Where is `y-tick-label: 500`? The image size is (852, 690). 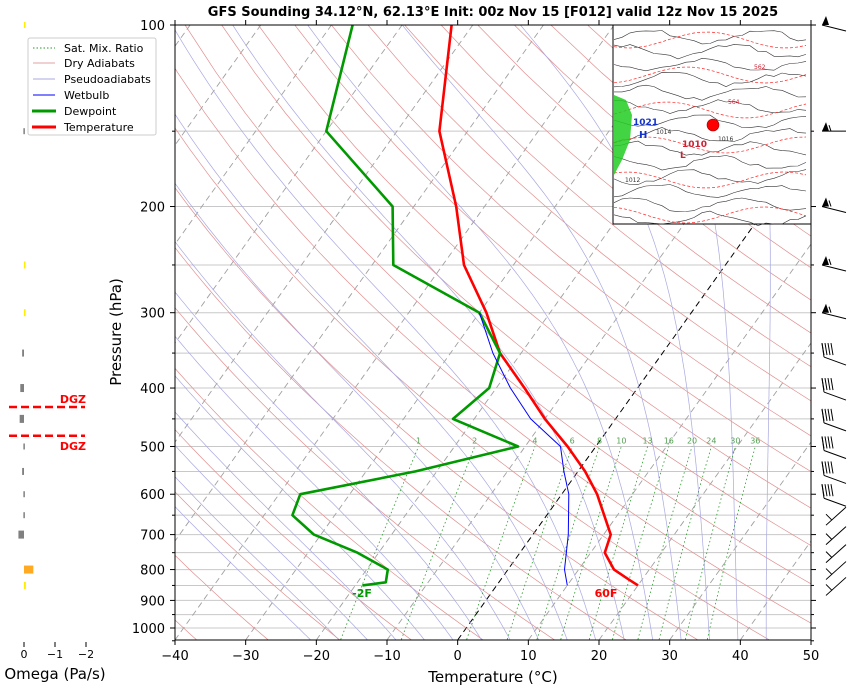 y-tick-label: 500 is located at coordinates (152, 447).